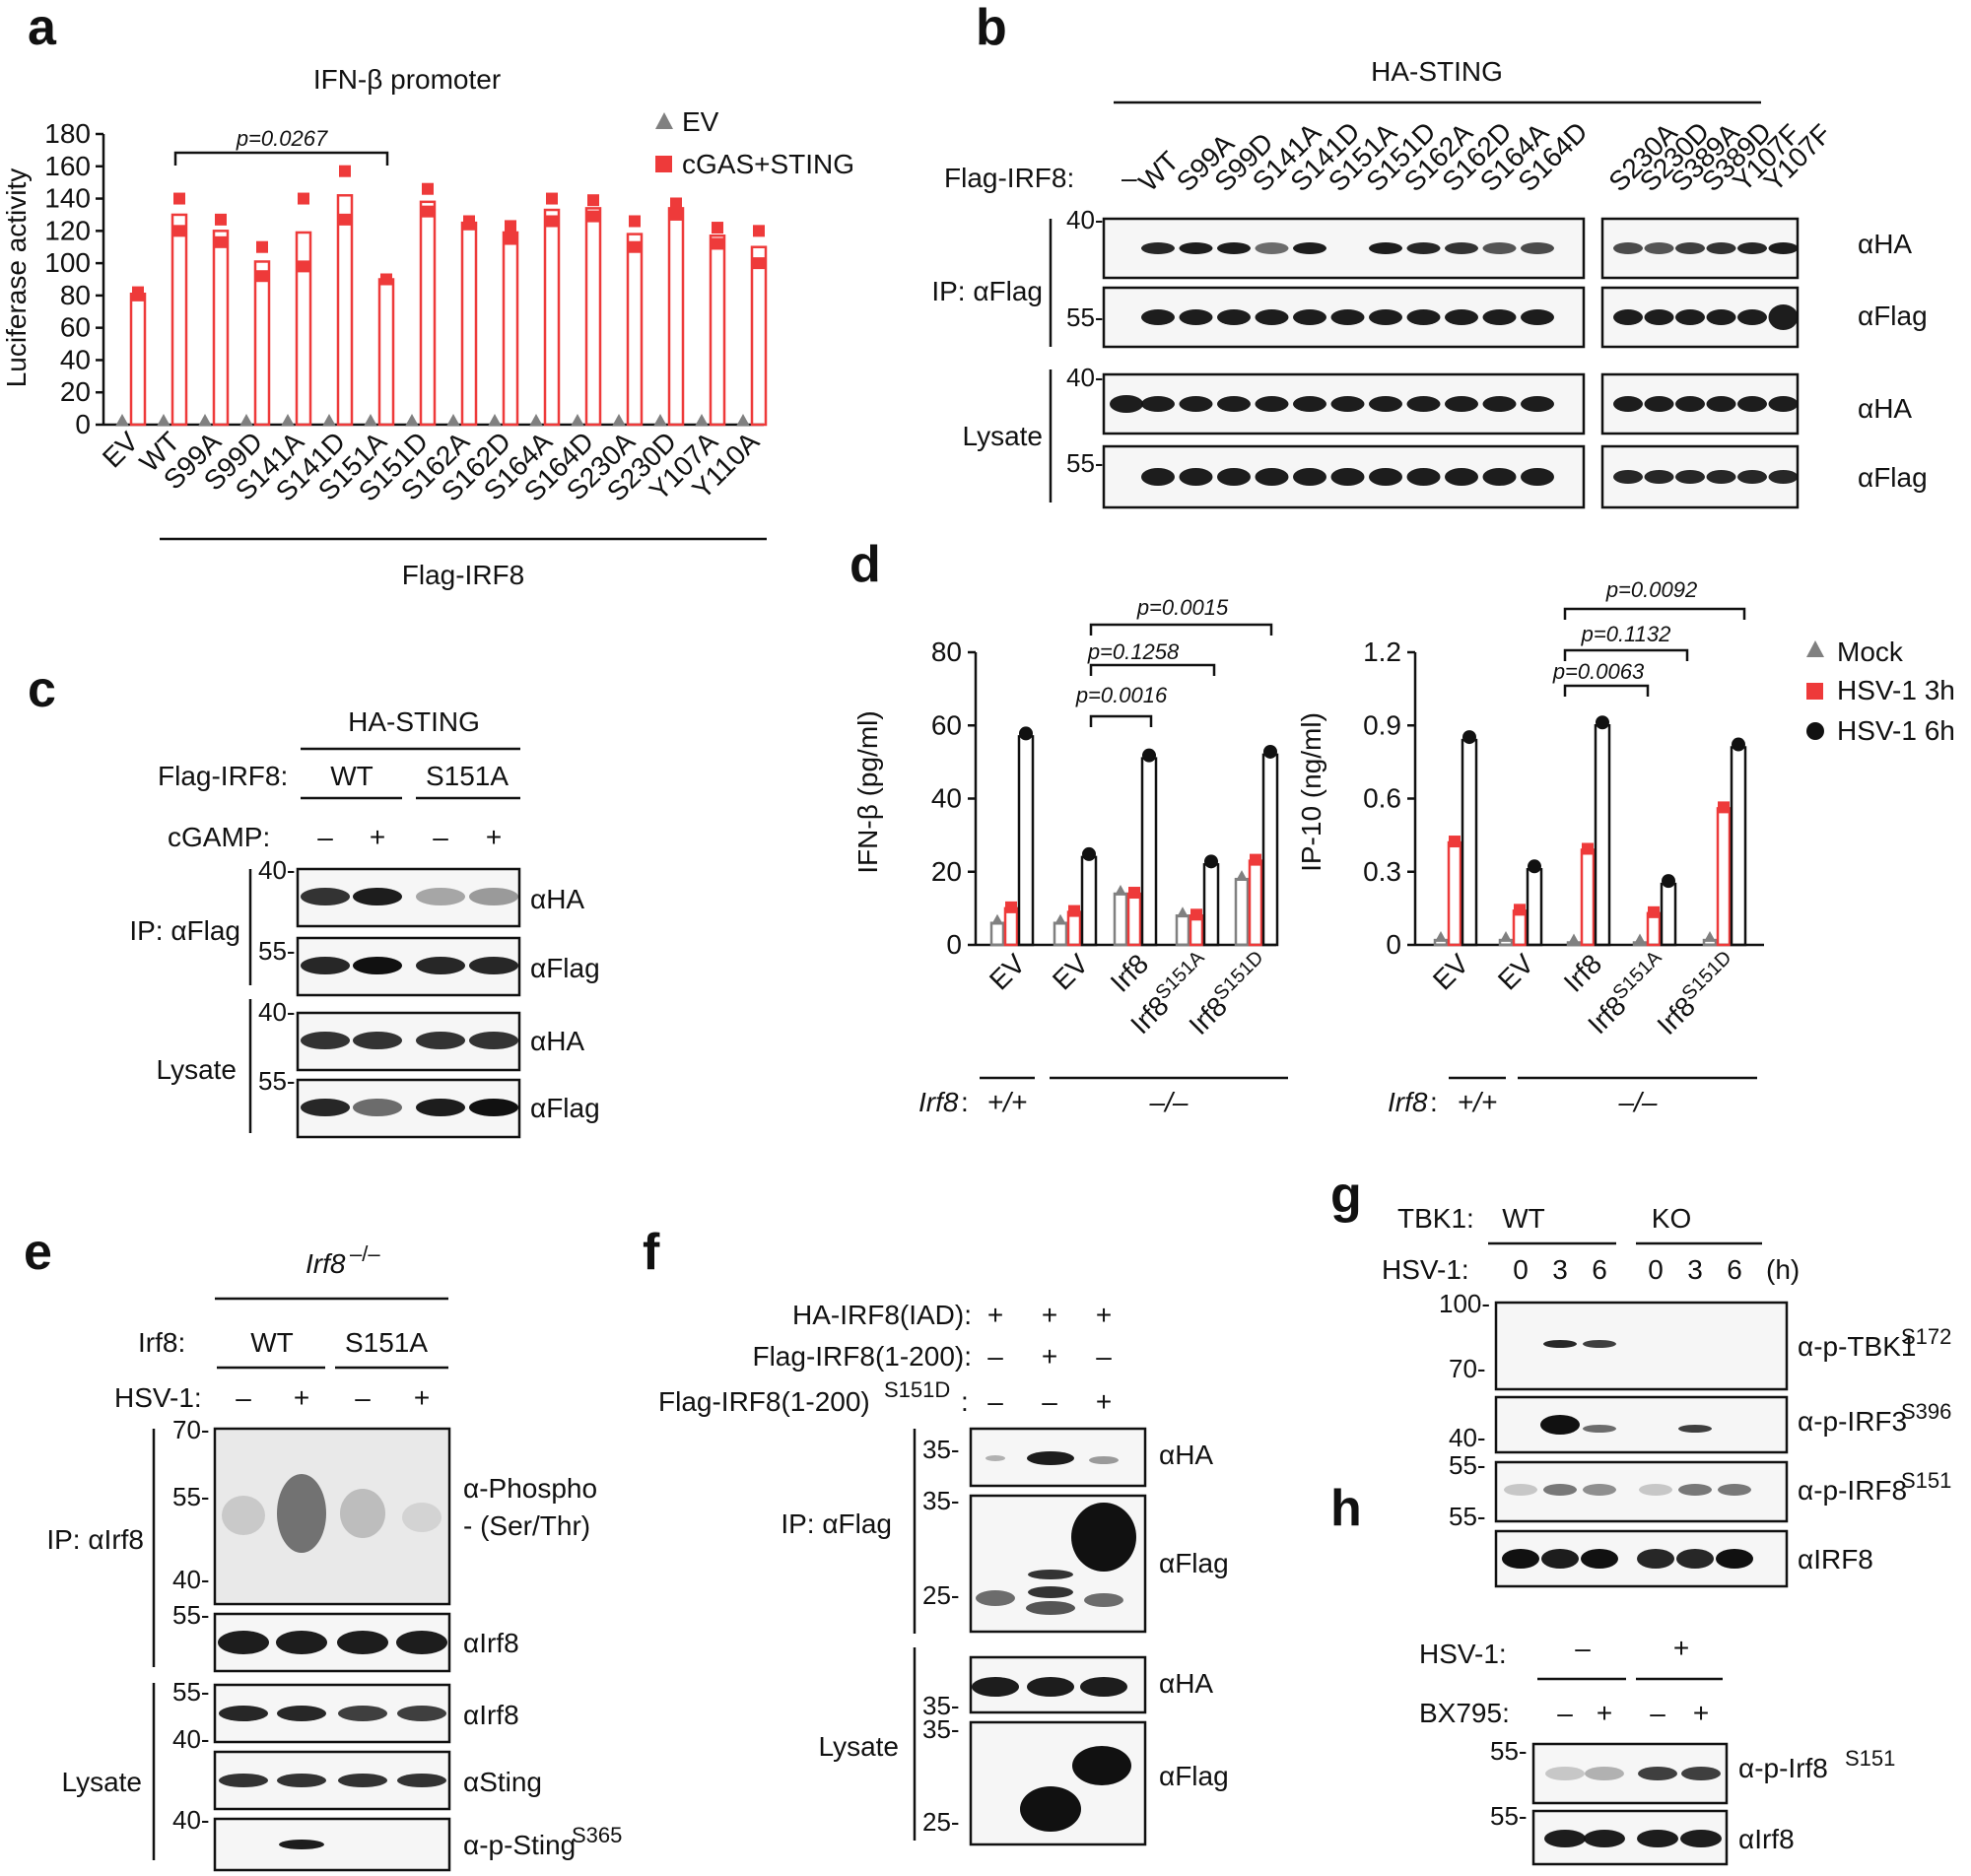 This screenshot has width=1971, height=1876. I want to click on panel-h-ab-1: α-p-Irf8, so click(1783, 1768).